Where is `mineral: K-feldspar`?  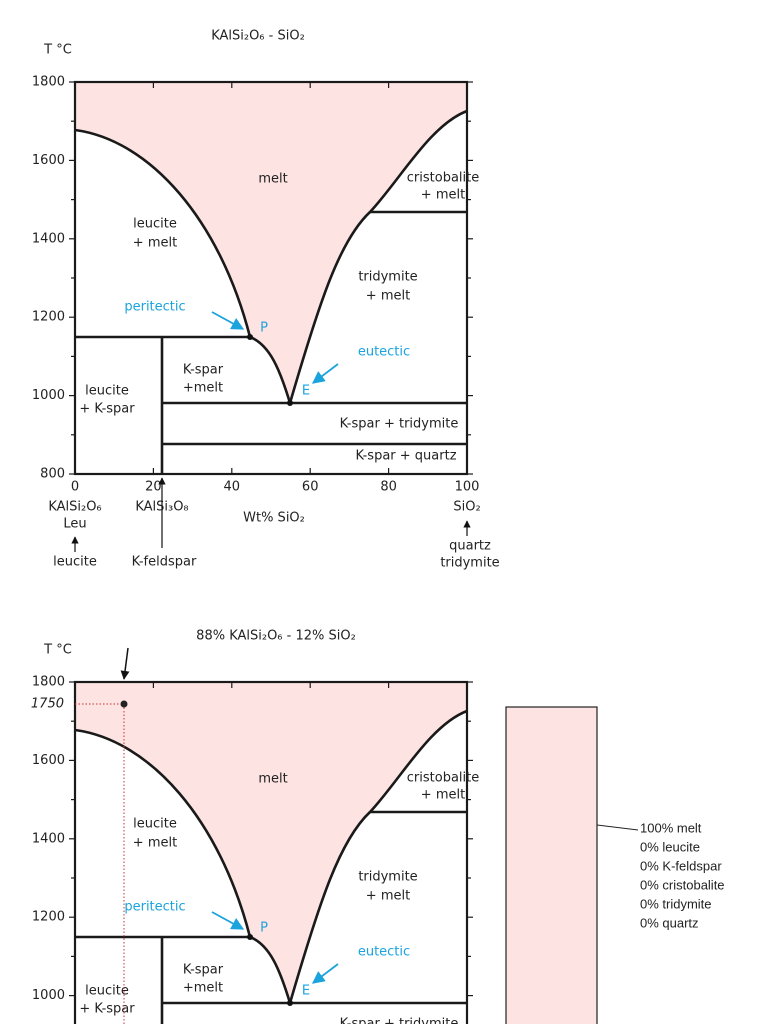 mineral: K-feldspar is located at coordinates (164, 562).